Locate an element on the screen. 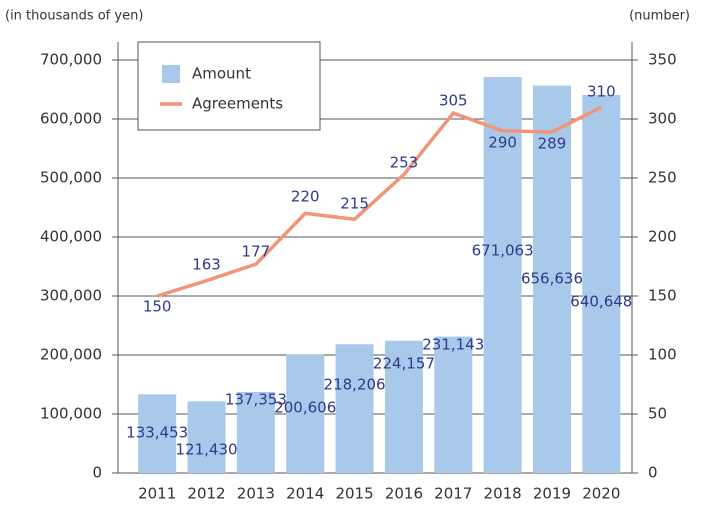 This screenshot has height=510, width=717. legend-label: Agreements is located at coordinates (237, 104).